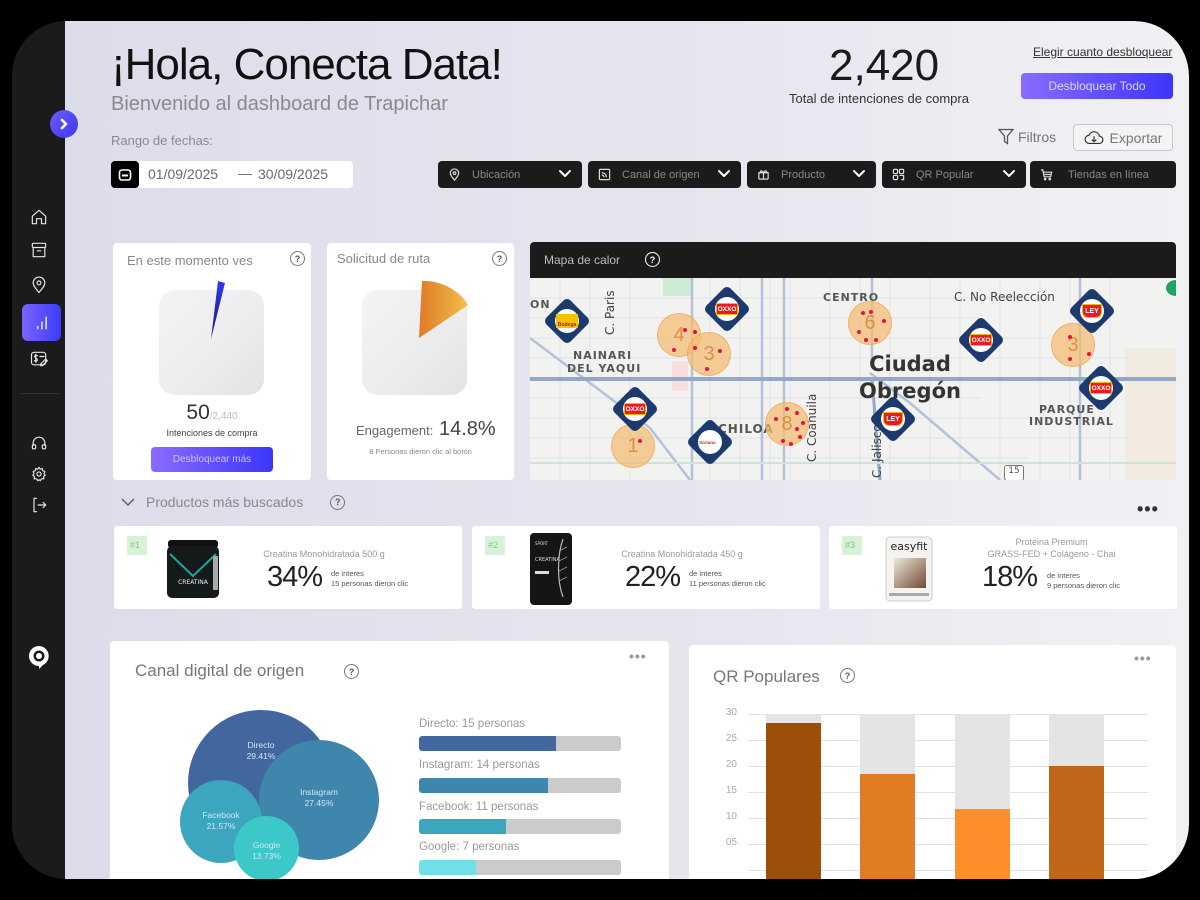  Describe the element at coordinates (183, 174) in the screenshot. I see `date-from: 01/09/2025` at that location.